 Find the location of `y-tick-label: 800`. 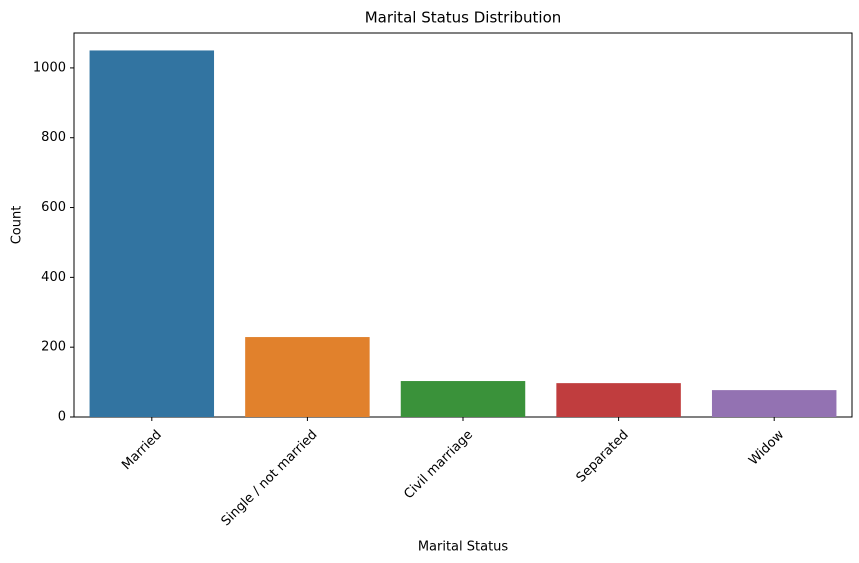

y-tick-label: 800 is located at coordinates (53, 137).